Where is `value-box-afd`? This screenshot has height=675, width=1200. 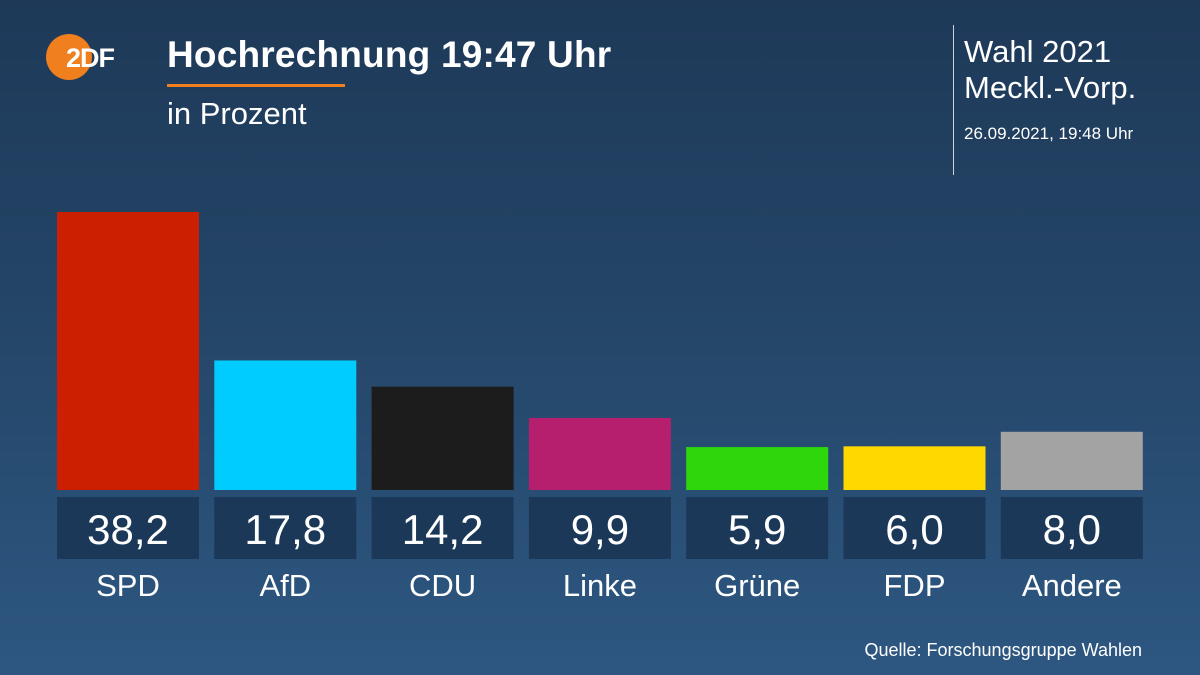 value-box-afd is located at coordinates (285, 528).